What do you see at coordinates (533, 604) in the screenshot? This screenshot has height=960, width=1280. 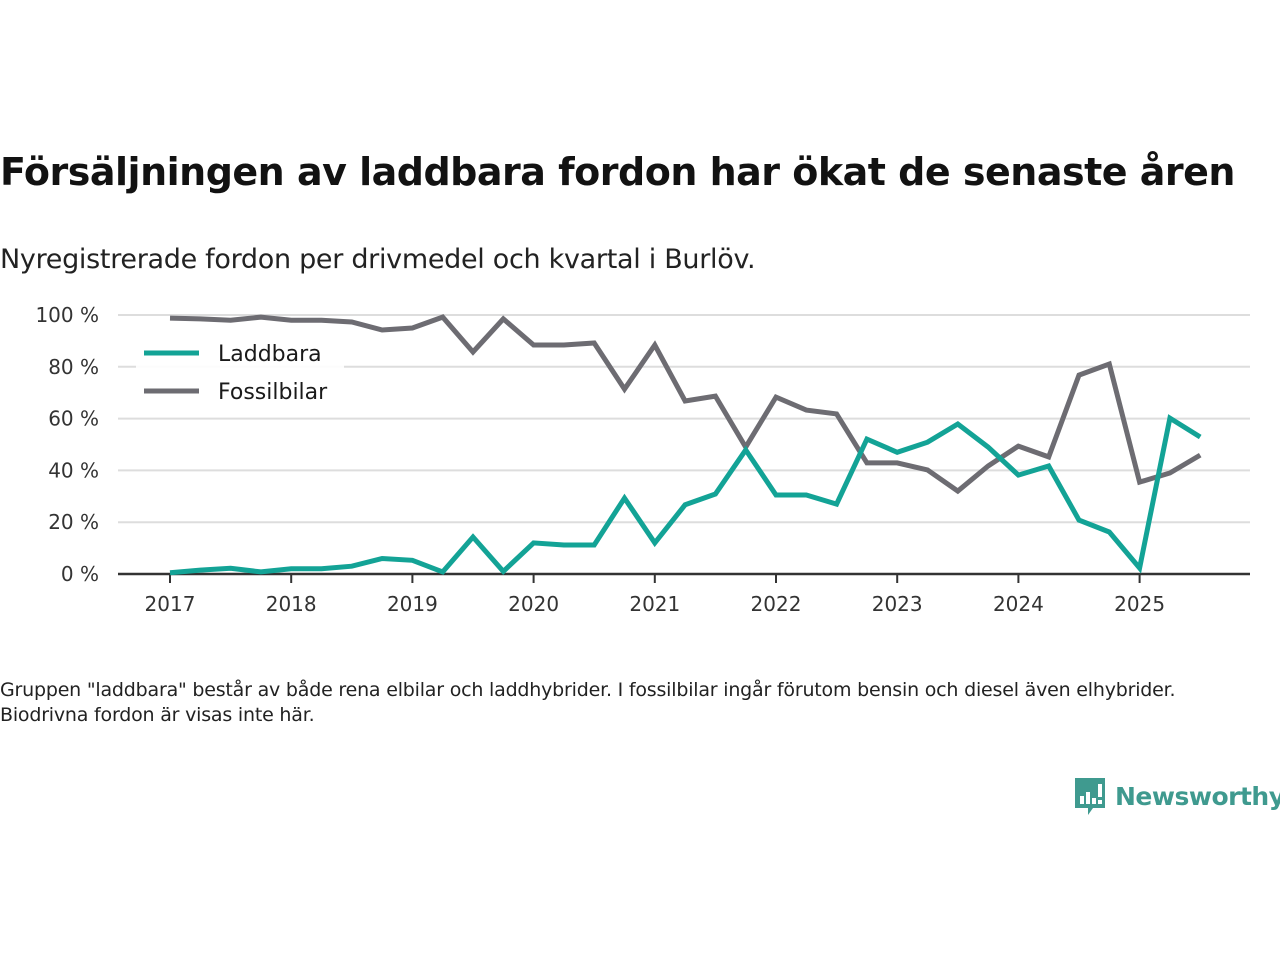 I see `x-tick-label: 2020` at bounding box center [533, 604].